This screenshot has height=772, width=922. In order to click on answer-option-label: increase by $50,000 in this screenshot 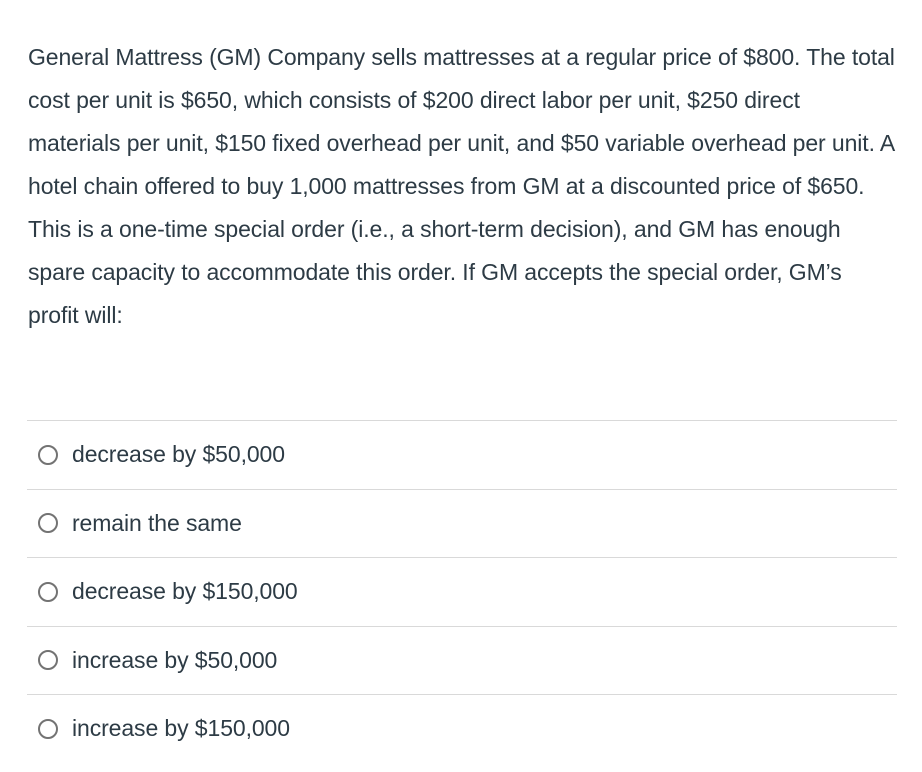, I will do `click(175, 659)`.